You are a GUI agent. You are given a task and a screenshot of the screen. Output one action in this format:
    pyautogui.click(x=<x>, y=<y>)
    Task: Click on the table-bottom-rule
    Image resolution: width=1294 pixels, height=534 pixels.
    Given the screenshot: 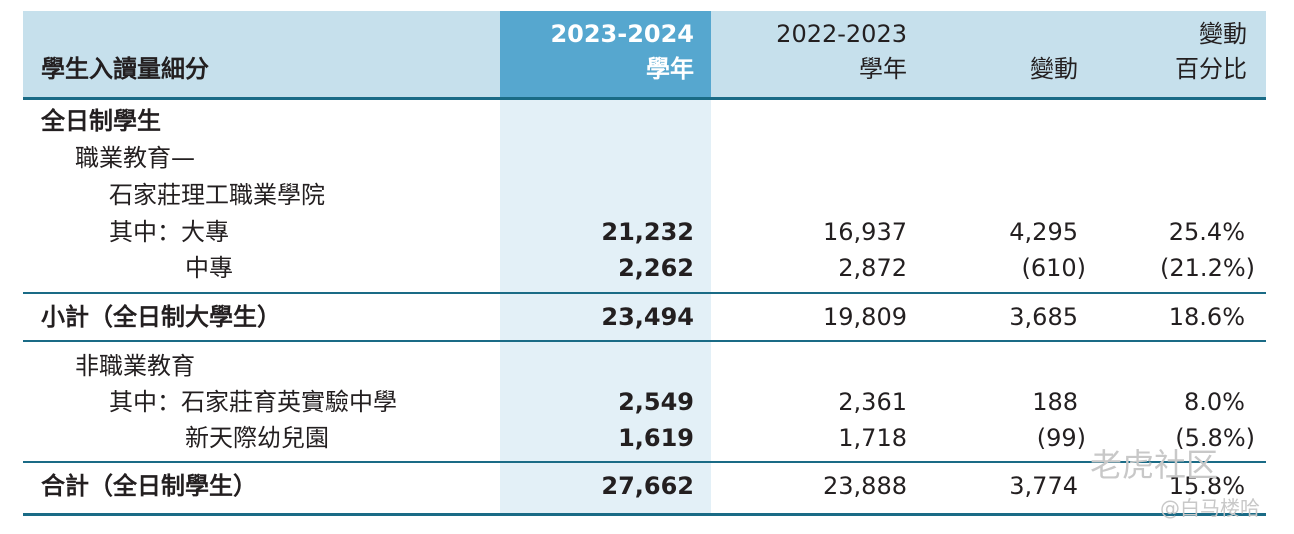 What is the action you would take?
    pyautogui.click(x=644, y=514)
    